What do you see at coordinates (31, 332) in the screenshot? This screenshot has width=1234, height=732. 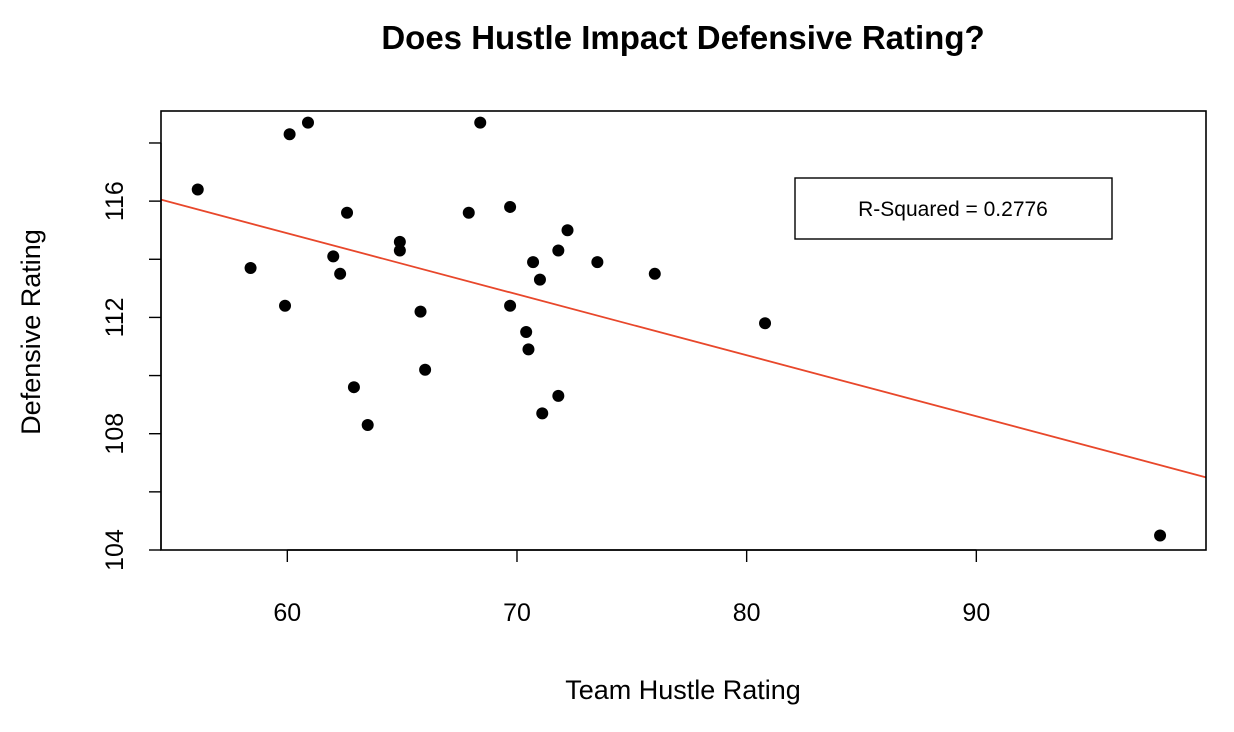 I see `y-axis-label: Defensive Rating` at bounding box center [31, 332].